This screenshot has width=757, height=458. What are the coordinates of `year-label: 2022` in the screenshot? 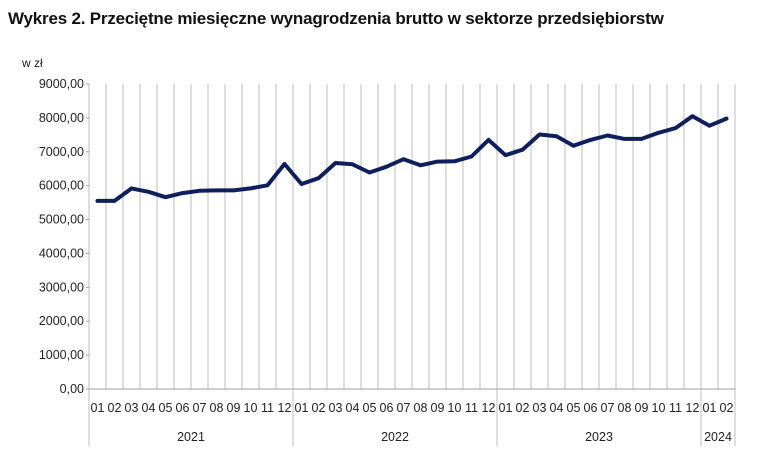 It's located at (395, 437).